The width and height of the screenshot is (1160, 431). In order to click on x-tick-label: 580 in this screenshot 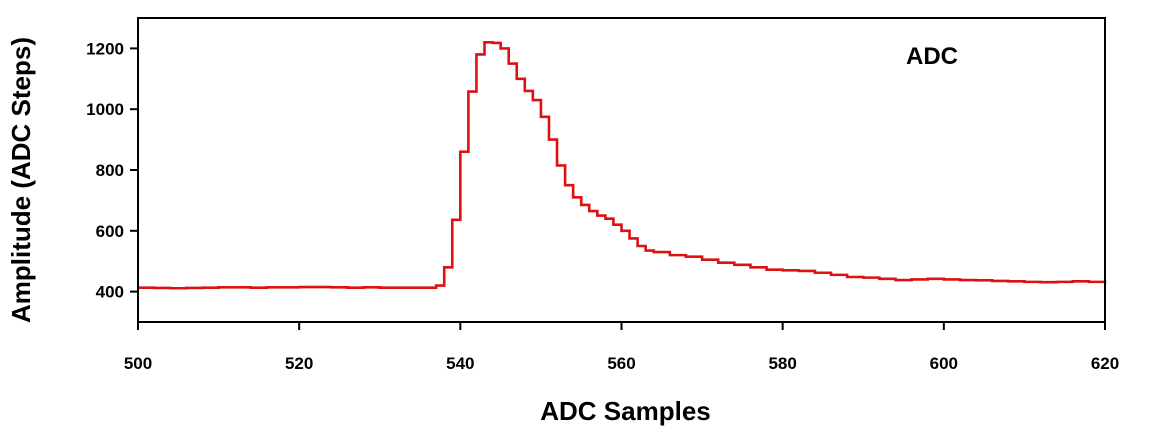, I will do `click(782, 363)`.